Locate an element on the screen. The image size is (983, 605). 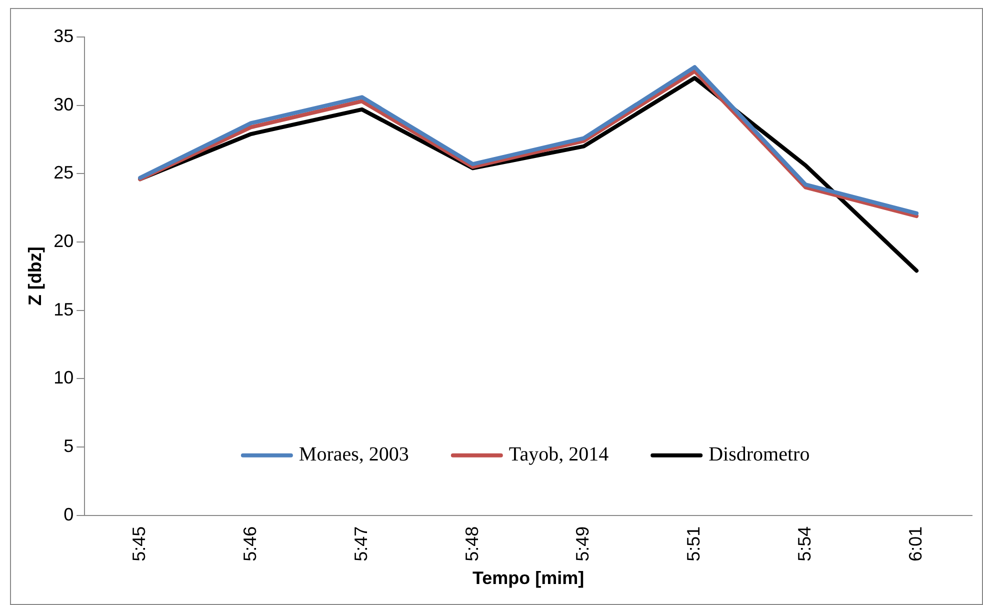
legend-label: Moraes, 2003 is located at coordinates (353, 455).